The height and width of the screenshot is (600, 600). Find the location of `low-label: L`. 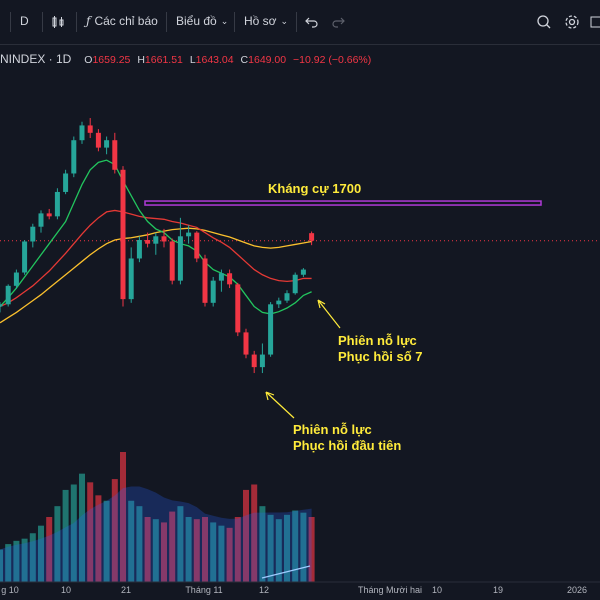

low-label: L is located at coordinates (192, 60).